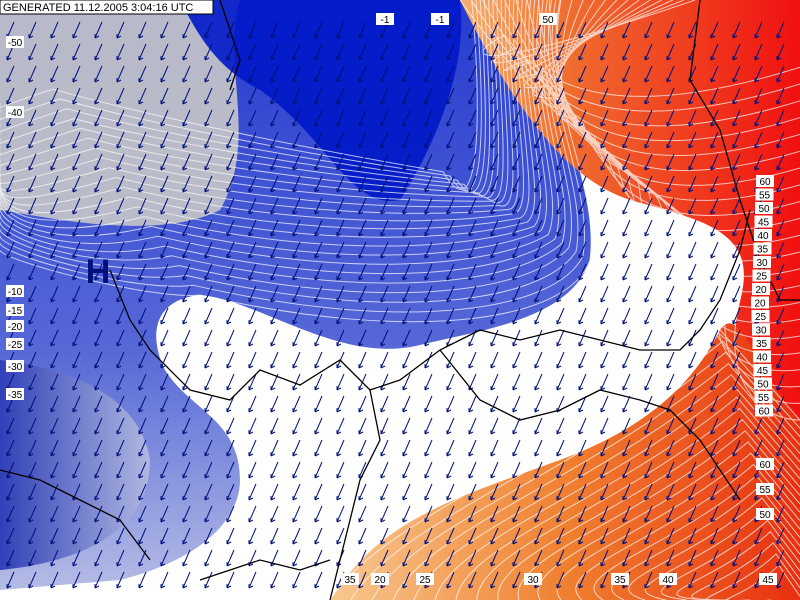  I want to click on contour-label: -1, so click(440, 20).